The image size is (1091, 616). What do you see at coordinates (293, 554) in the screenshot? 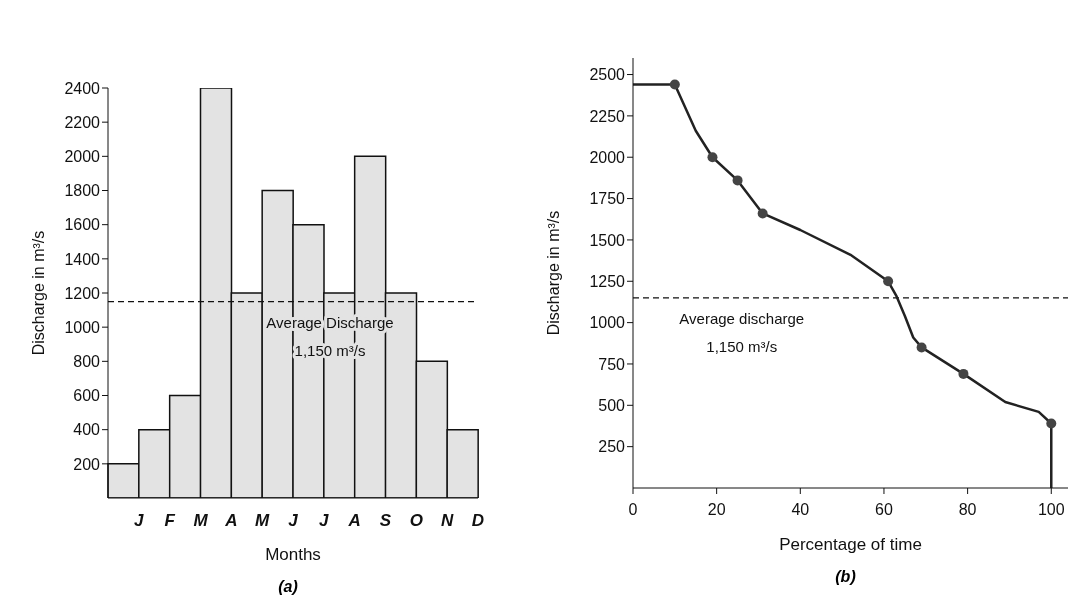
I see `x-axis-title: Months` at bounding box center [293, 554].